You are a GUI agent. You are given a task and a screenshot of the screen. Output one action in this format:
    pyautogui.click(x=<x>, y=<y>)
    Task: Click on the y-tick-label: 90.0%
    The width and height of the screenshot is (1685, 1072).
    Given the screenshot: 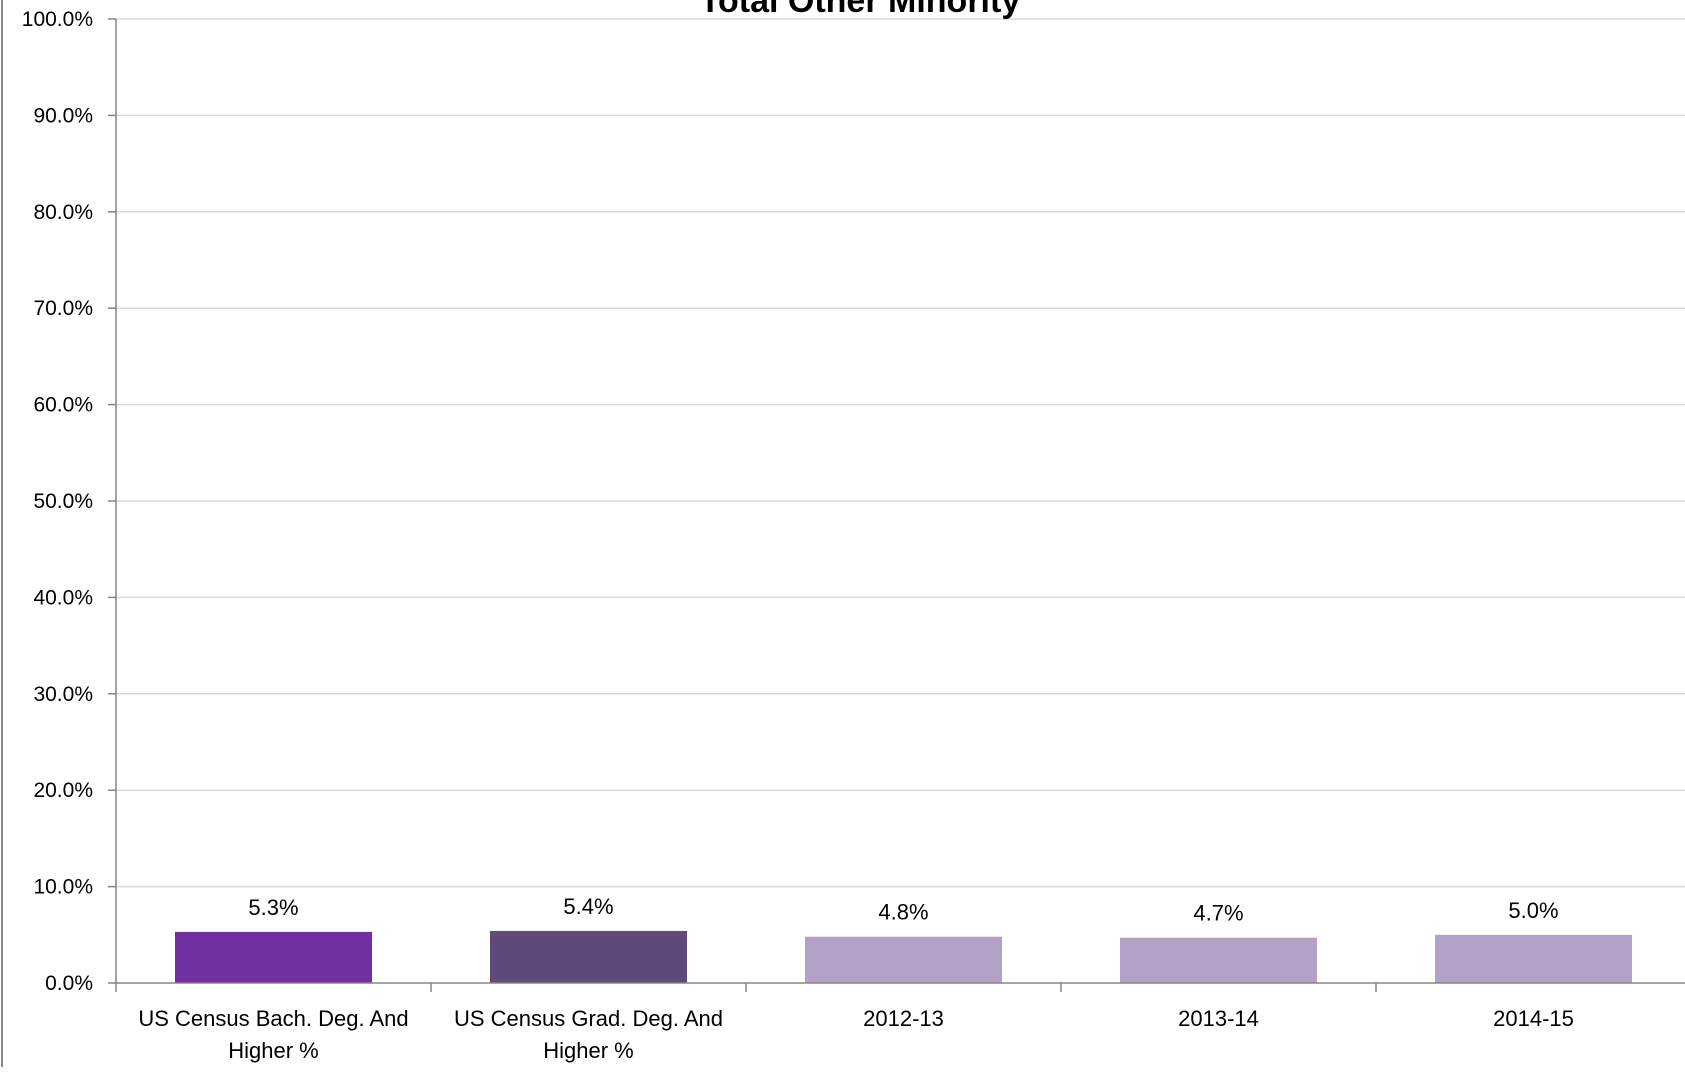 What is the action you would take?
    pyautogui.click(x=63, y=115)
    